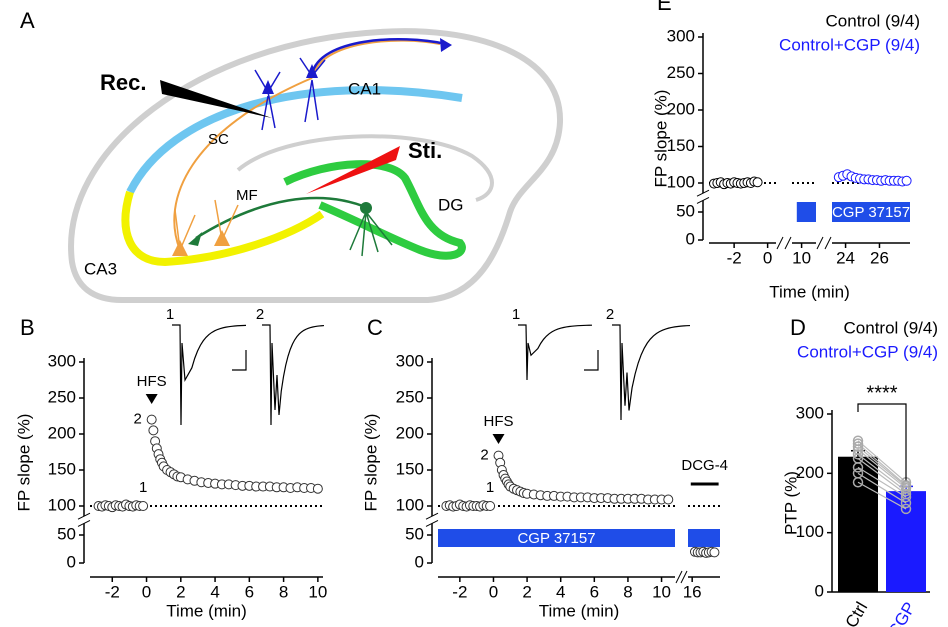 This screenshot has width=948, height=627. What do you see at coordinates (858, 524) in the screenshot?
I see `bar` at bounding box center [858, 524].